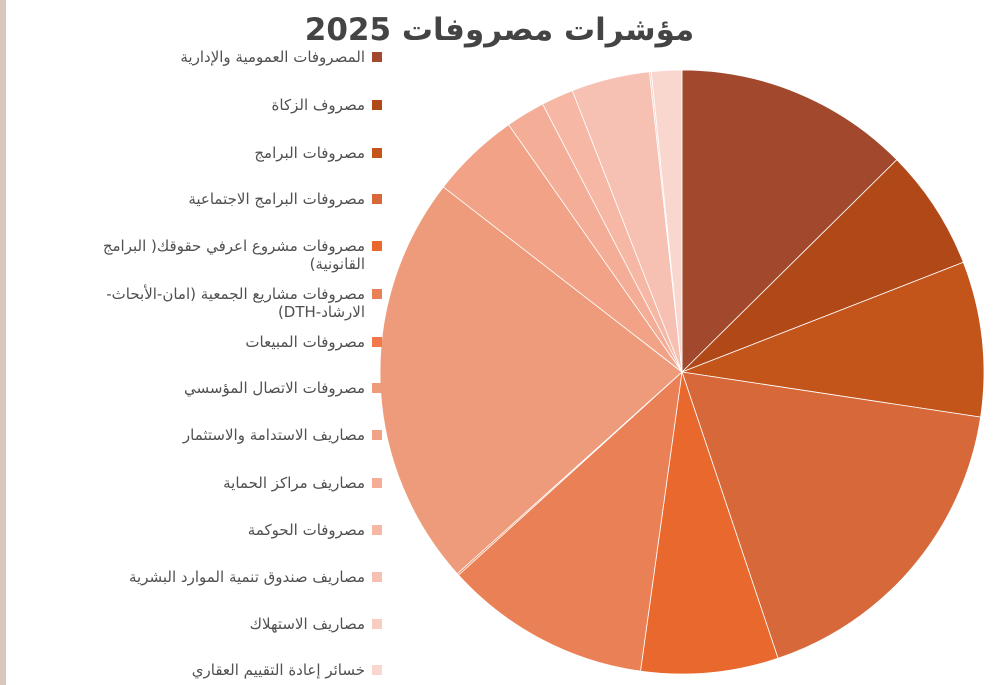  I want to click on legend-label-14: خسائر إعادة التقييم العقاري, so click(278, 670).